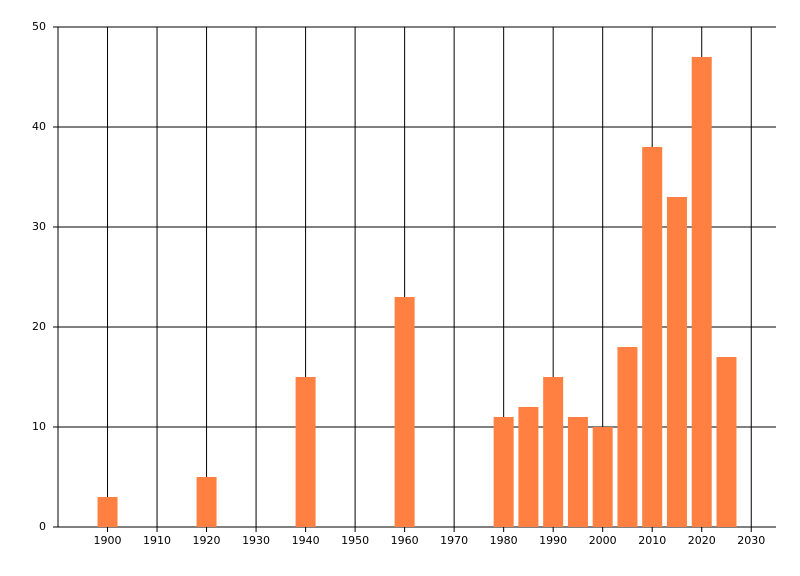 Image resolution: width=800 pixels, height=576 pixels. I want to click on x-tick-label: 1930, so click(256, 540).